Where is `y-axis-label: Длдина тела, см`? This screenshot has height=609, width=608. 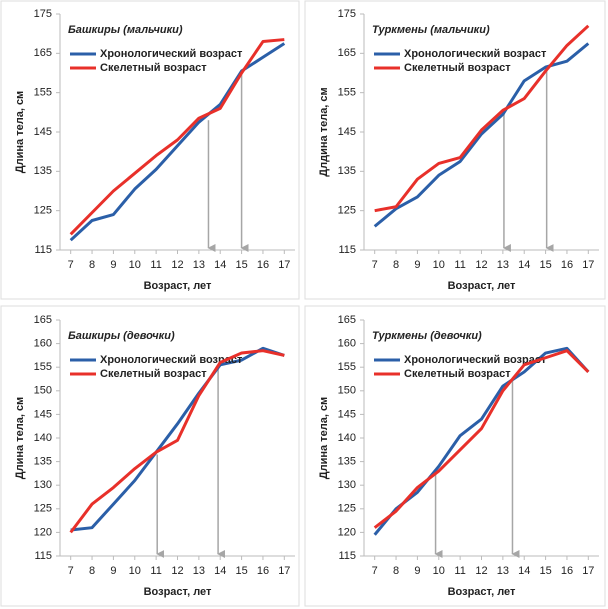 y-axis-label: Длдина тела, см is located at coordinates (324, 131).